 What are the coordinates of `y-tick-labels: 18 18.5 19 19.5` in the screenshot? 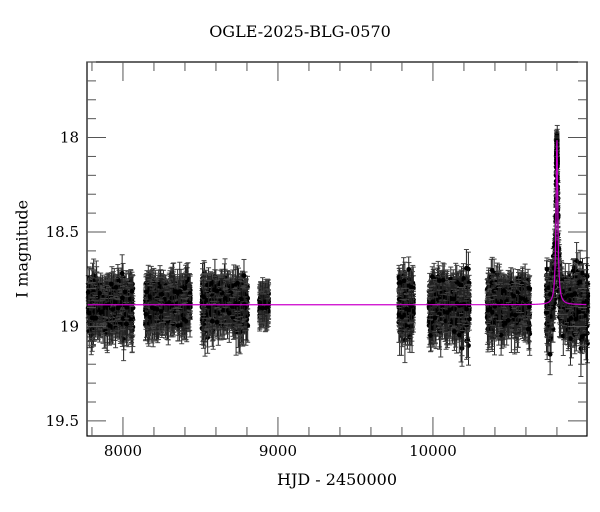 It's located at (62, 279).